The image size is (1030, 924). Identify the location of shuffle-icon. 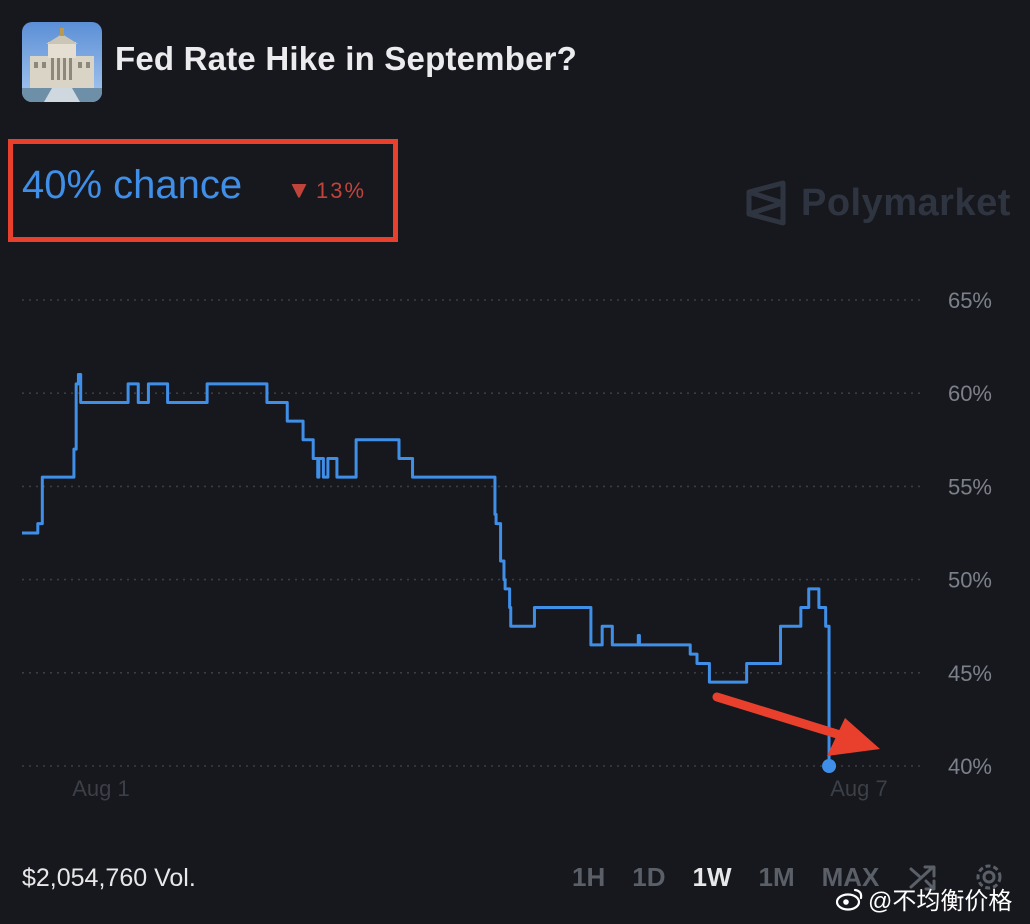
(924, 878).